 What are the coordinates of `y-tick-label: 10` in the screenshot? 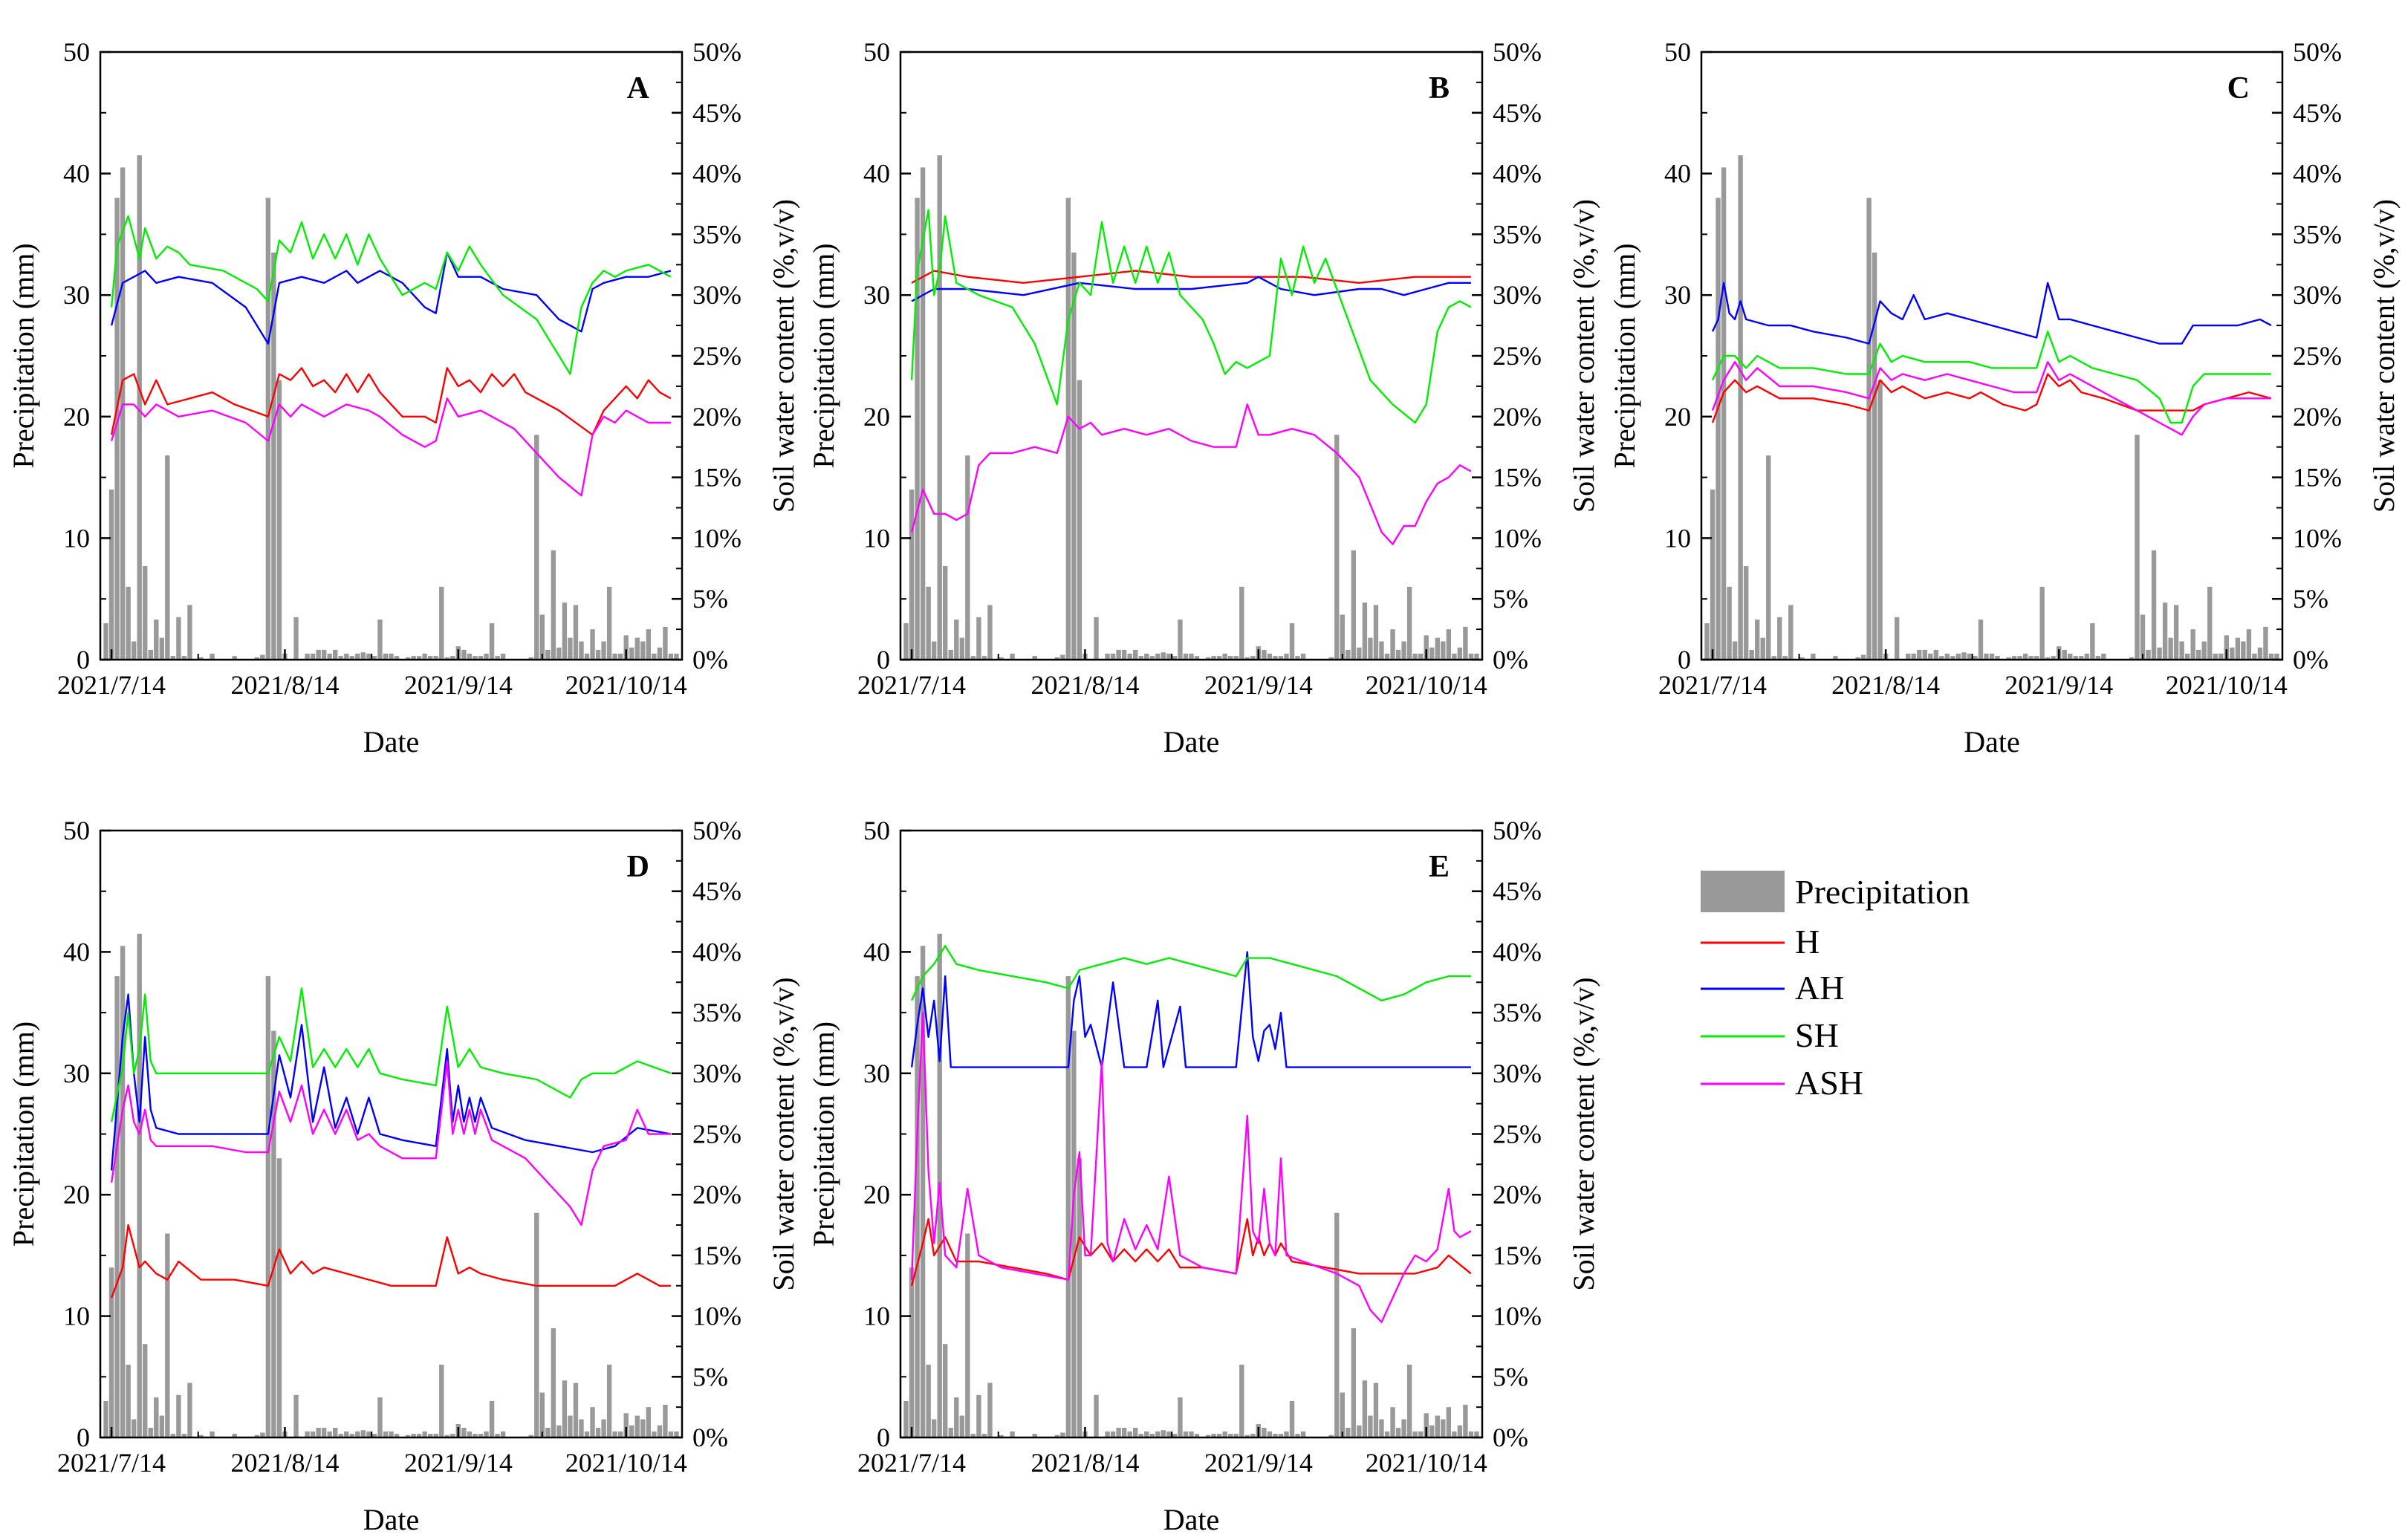 It's located at (76, 538).